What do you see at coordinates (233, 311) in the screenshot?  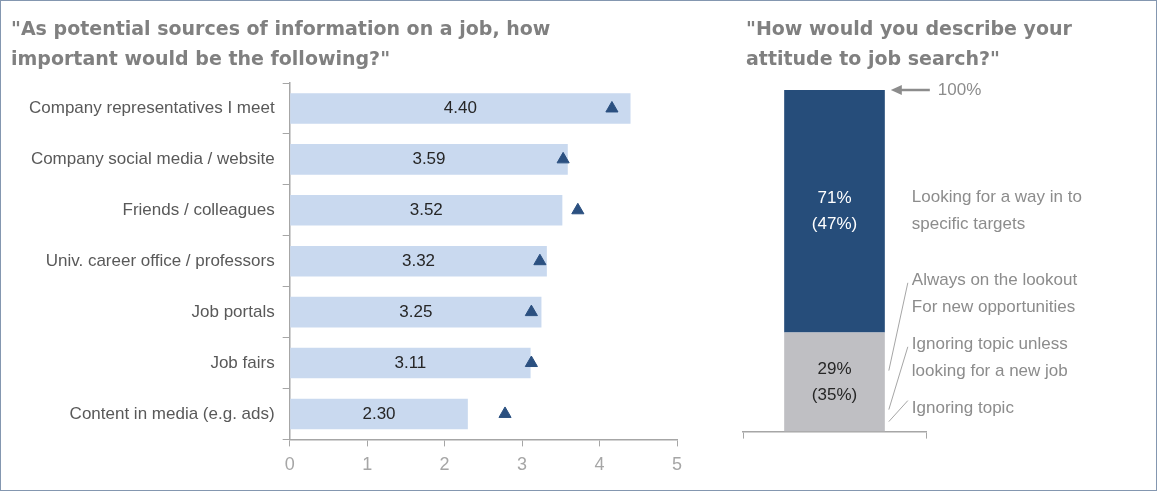 I see `y-tick-label: Job portals` at bounding box center [233, 311].